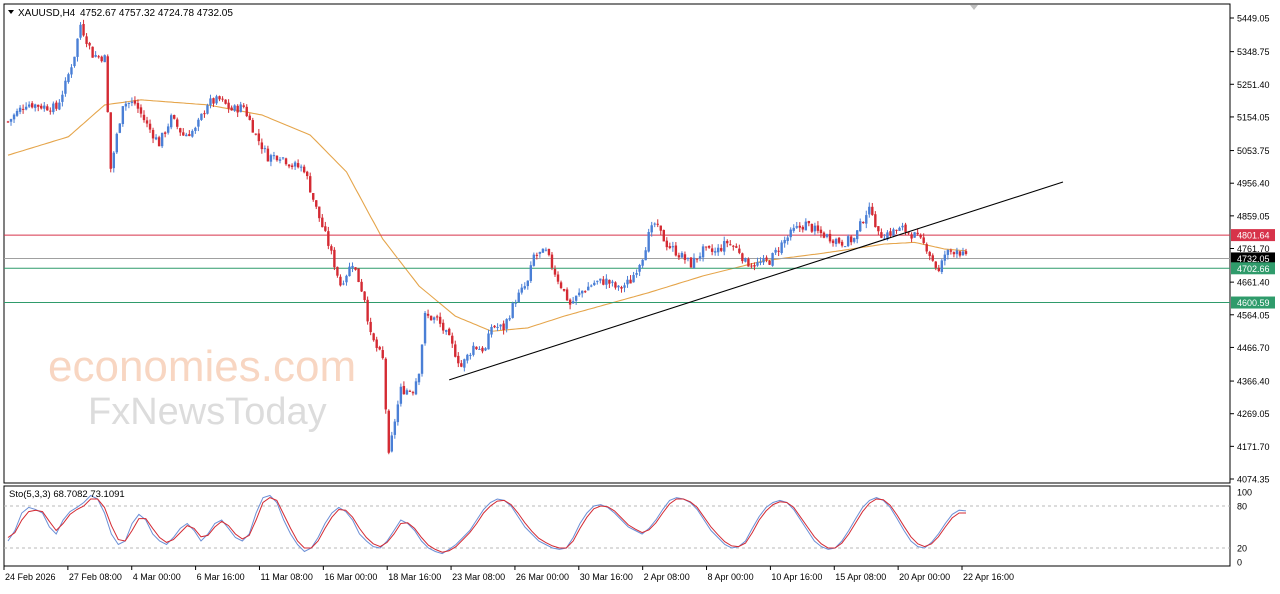  Describe the element at coordinates (487, 524) in the screenshot. I see `stochastic-main-line` at that location.